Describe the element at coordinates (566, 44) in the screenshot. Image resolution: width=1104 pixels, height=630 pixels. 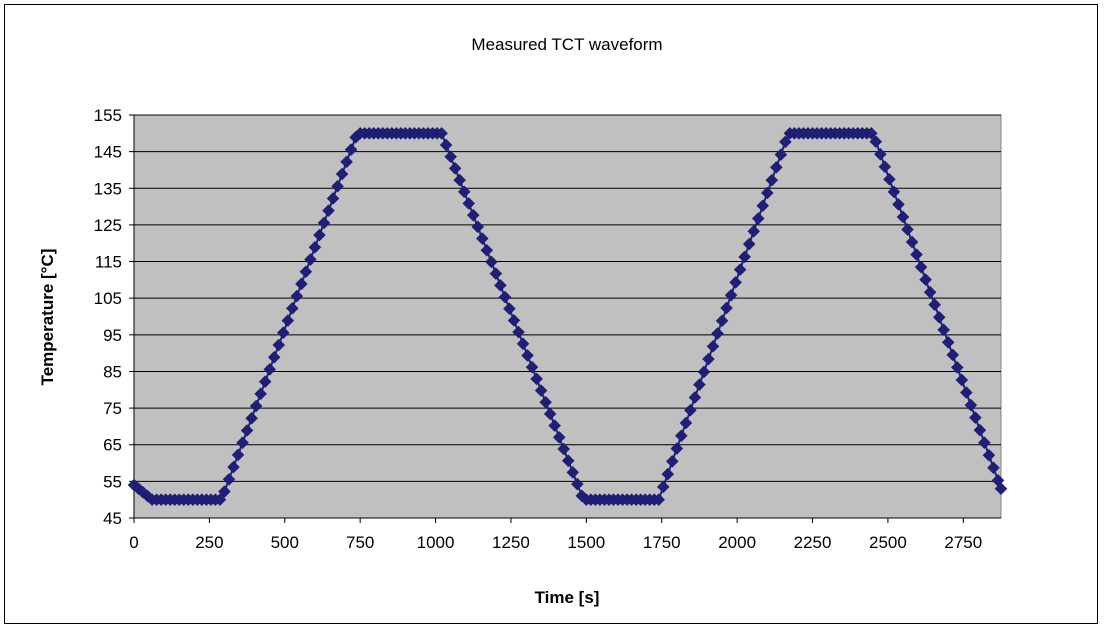
I see `chart-title: Measured TCT waveform` at that location.